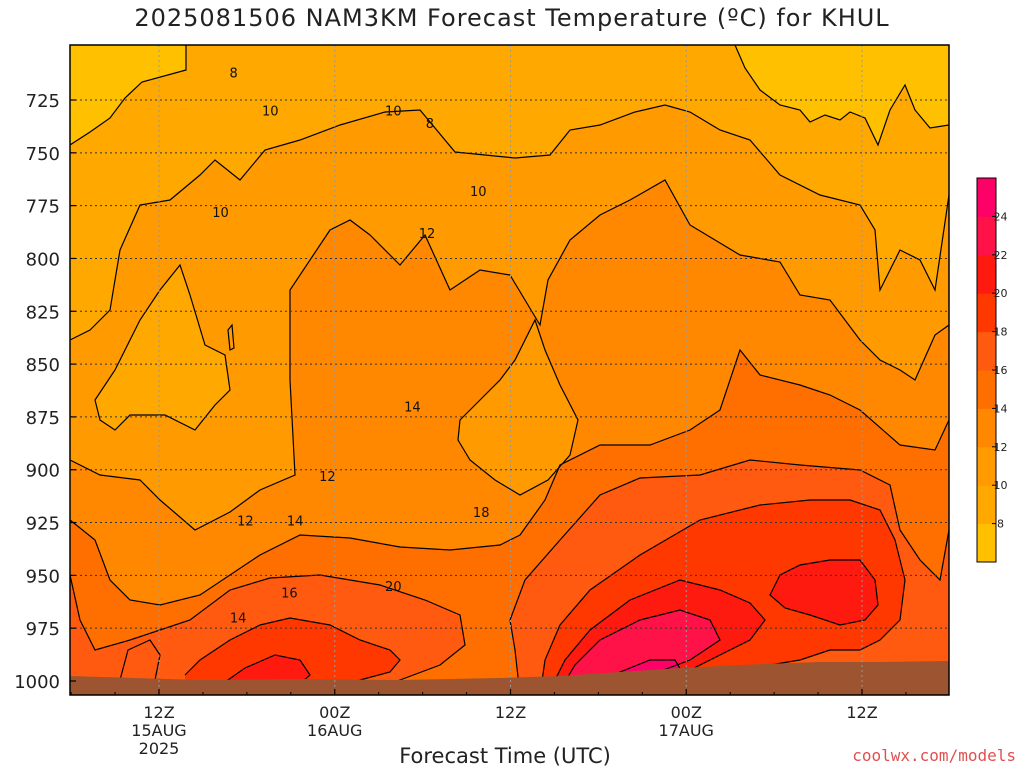  What do you see at coordinates (128, 95) in the screenshot?
I see `contour-8-left` at bounding box center [128, 95].